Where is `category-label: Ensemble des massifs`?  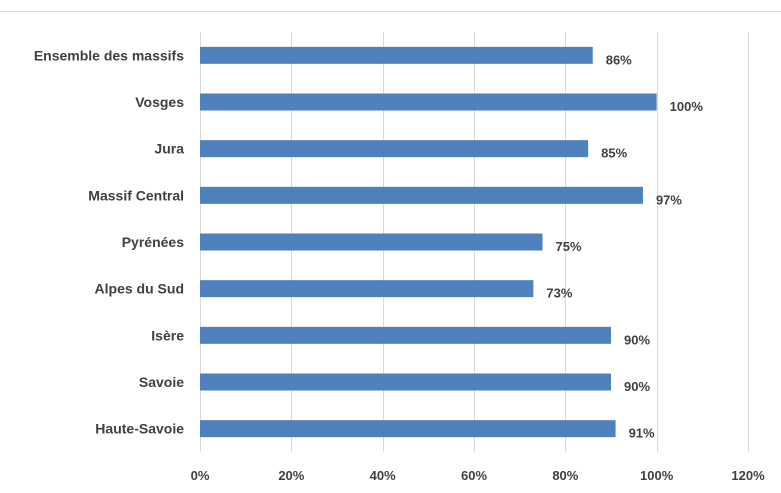 category-label: Ensemble des massifs is located at coordinates (109, 55).